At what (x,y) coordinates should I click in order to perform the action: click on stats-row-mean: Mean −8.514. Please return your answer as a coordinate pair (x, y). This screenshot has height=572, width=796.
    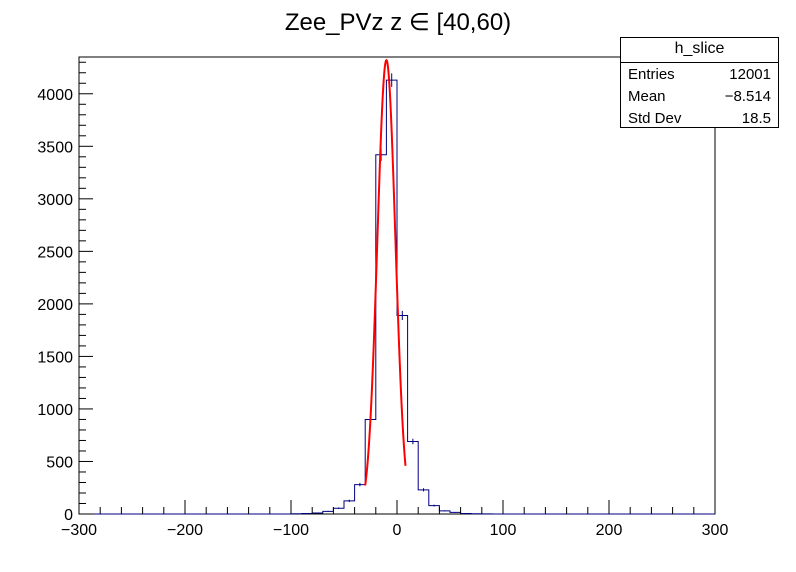
    Looking at the image, I should click on (699, 96).